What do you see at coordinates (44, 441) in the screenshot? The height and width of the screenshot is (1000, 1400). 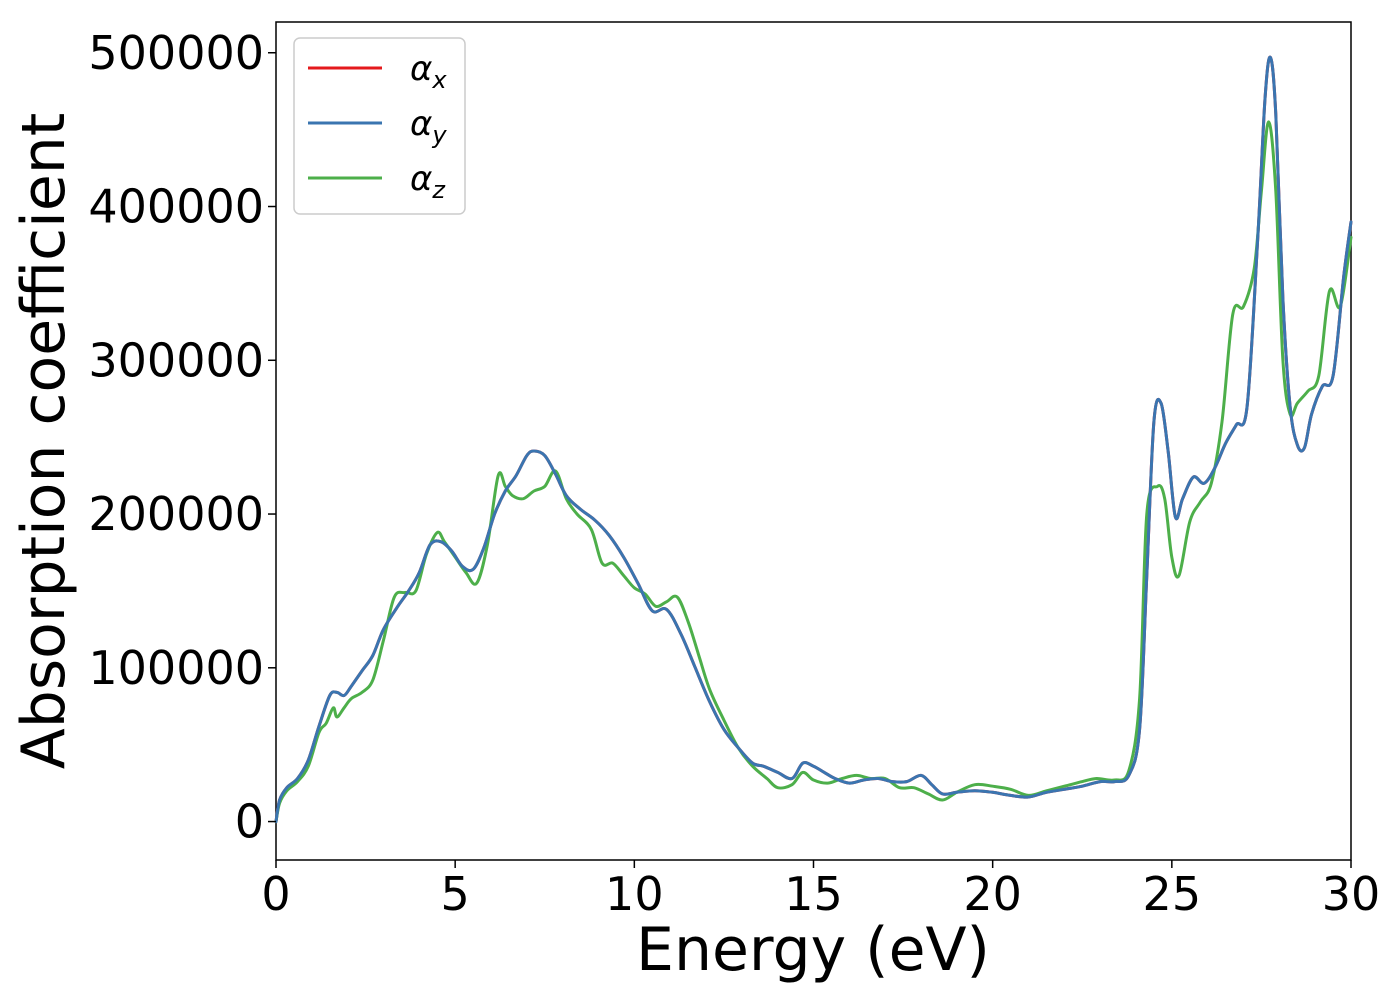 I see `y-axis-title: Absorption coefficient` at bounding box center [44, 441].